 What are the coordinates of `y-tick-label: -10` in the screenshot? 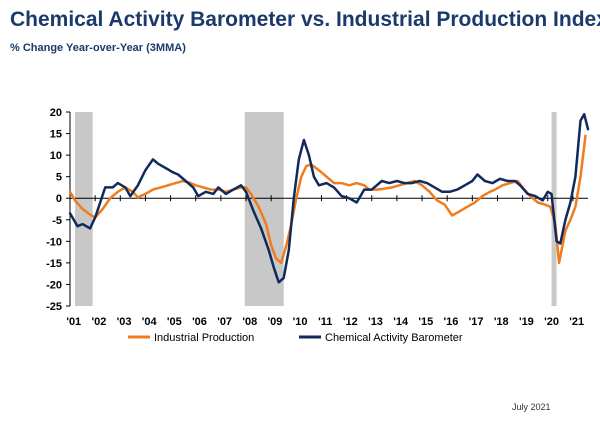 It's located at (54, 242).